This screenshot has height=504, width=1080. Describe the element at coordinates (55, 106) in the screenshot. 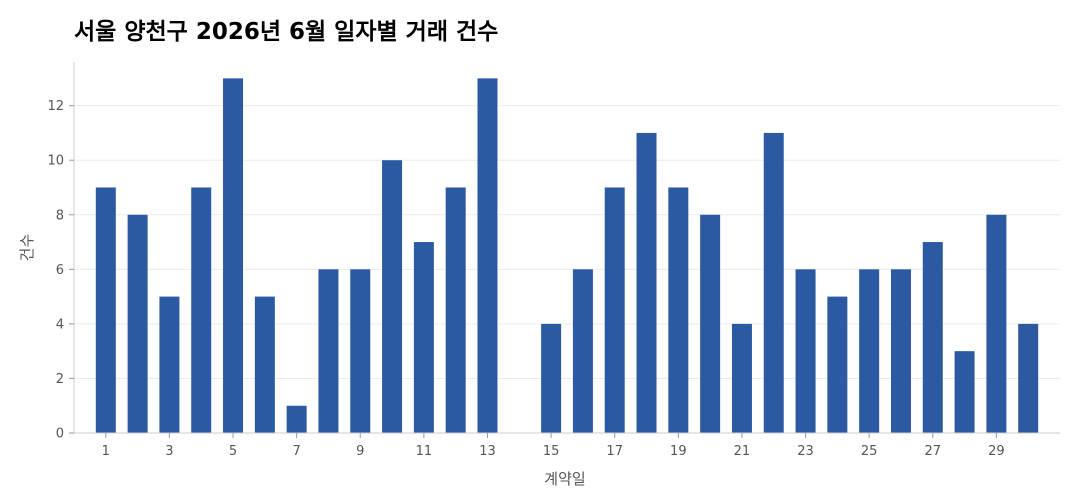

I see `y-tick-label: 12` at that location.